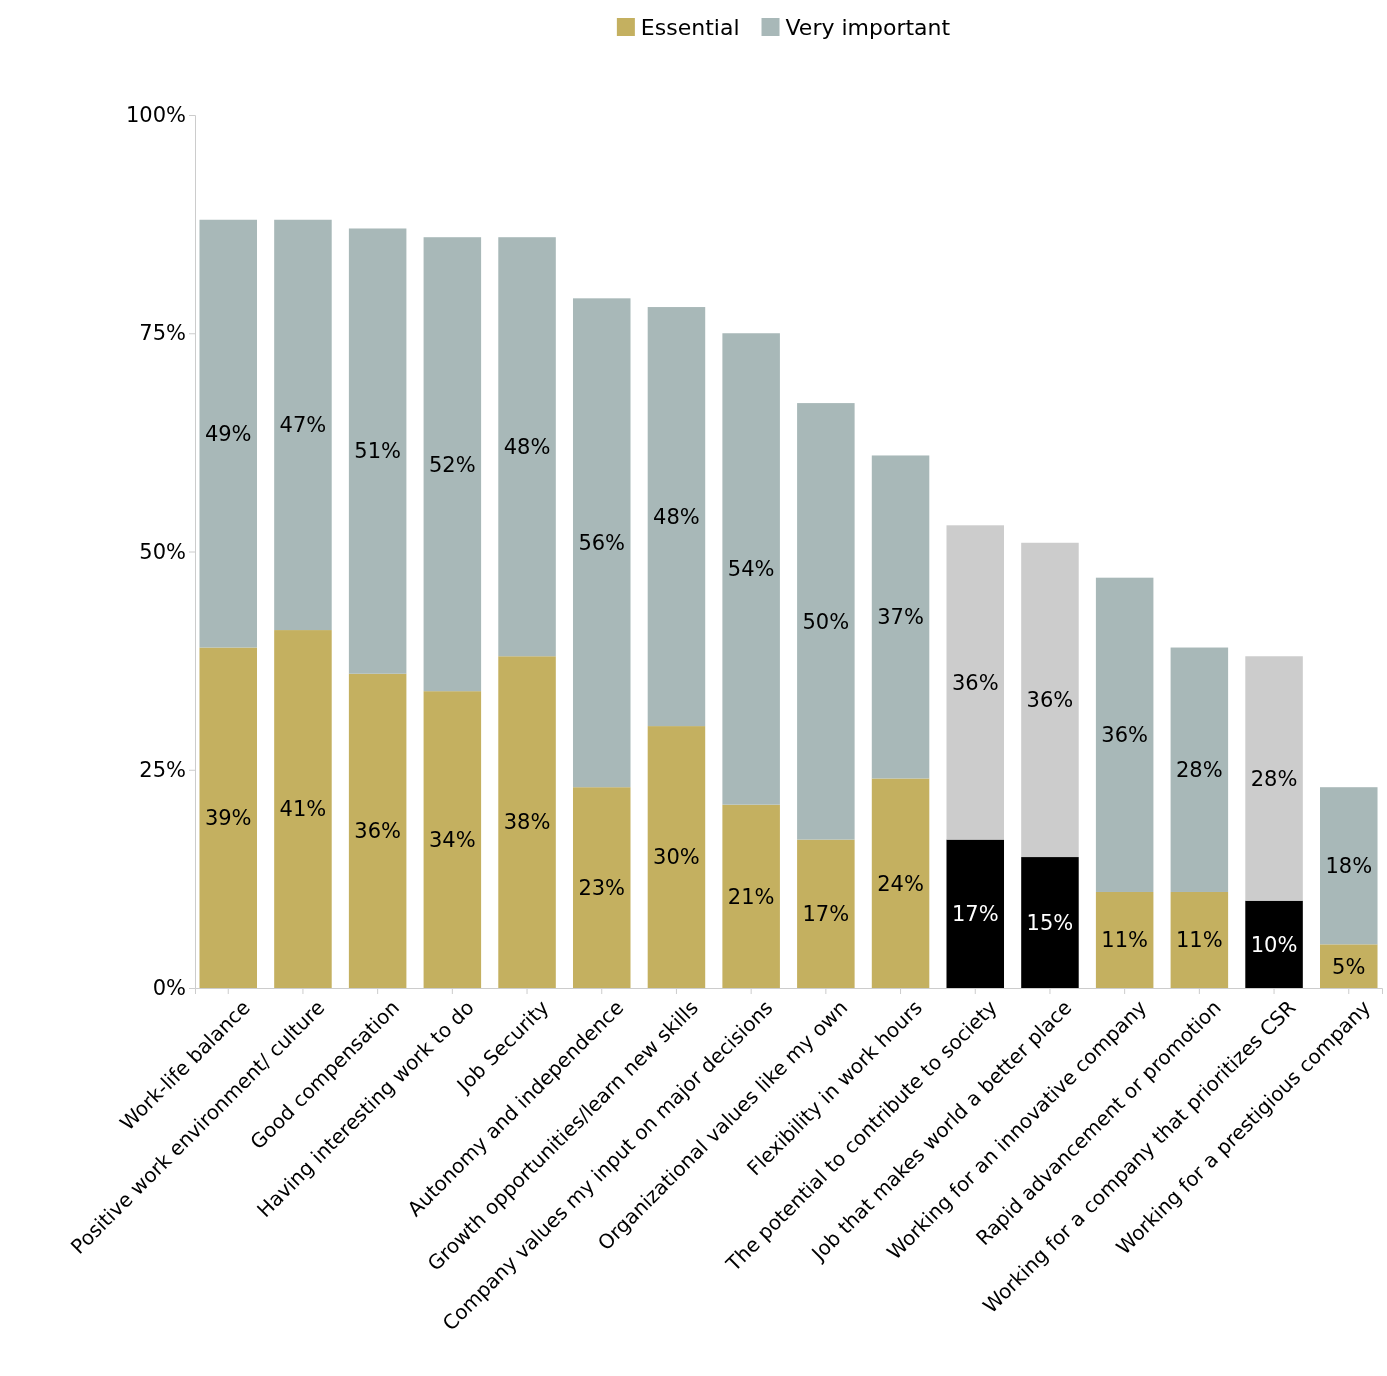  I want to click on legend-label: Very important, so click(868, 27).